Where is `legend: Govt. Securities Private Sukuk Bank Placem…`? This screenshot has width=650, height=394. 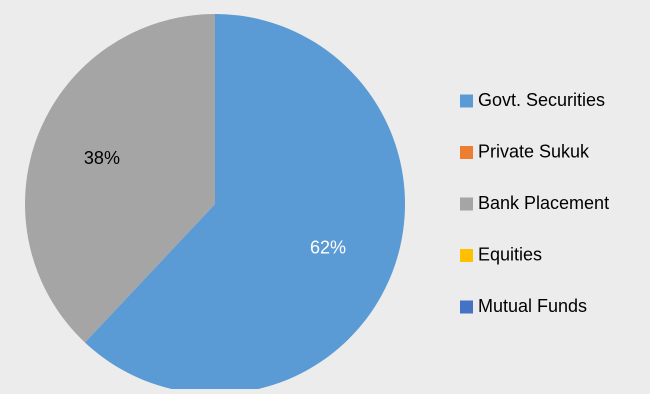 legend: Govt. Securities Private Sukuk Bank Placem… is located at coordinates (534, 203).